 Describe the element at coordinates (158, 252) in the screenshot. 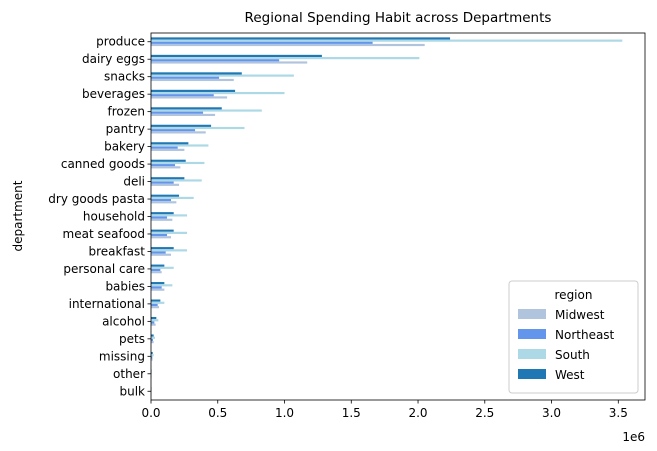

I see `bar-northeast-breakfast` at that location.